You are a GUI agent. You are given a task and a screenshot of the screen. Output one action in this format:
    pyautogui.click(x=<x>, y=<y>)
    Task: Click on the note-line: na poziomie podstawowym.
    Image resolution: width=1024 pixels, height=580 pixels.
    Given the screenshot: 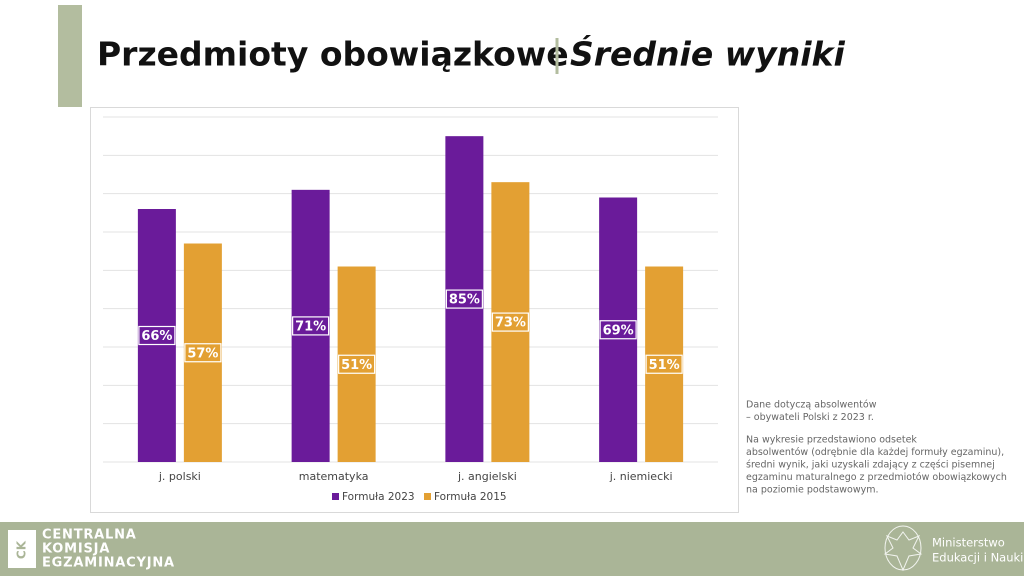 What is the action you would take?
    pyautogui.click(x=812, y=490)
    